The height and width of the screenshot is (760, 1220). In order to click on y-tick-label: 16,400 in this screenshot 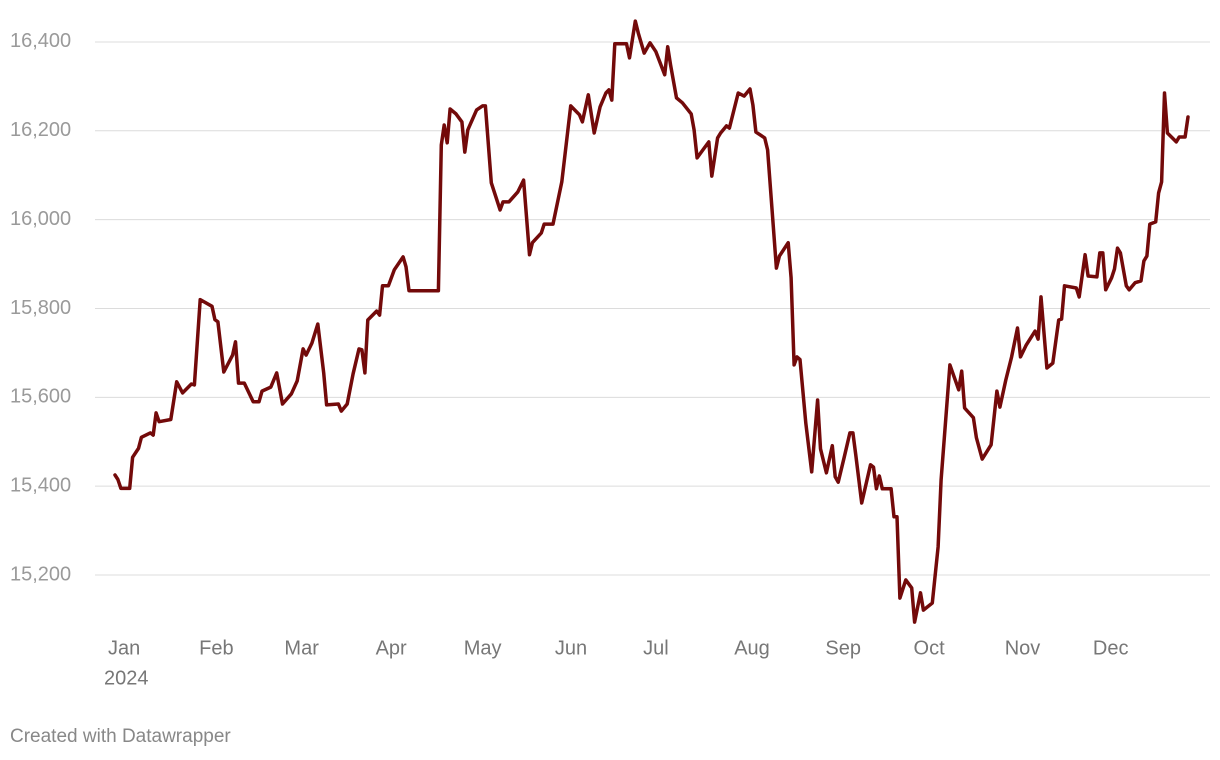, I will do `click(40, 41)`.